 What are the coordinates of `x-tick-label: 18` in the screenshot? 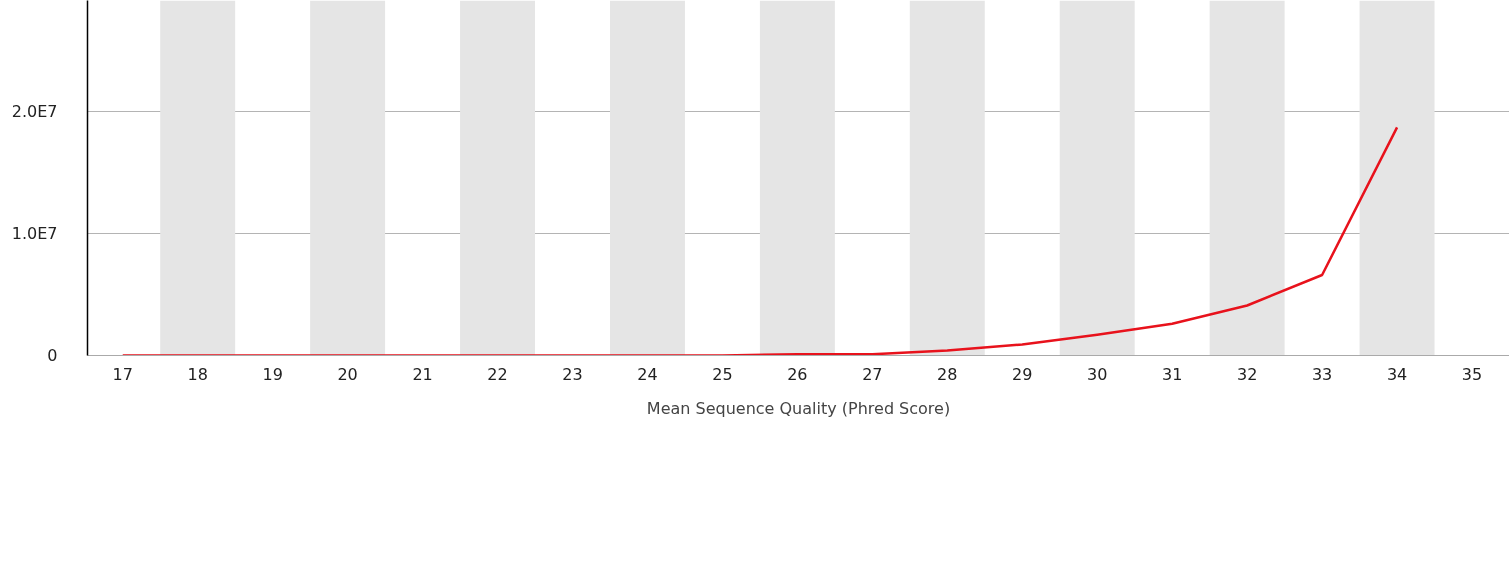 It's located at (197, 374).